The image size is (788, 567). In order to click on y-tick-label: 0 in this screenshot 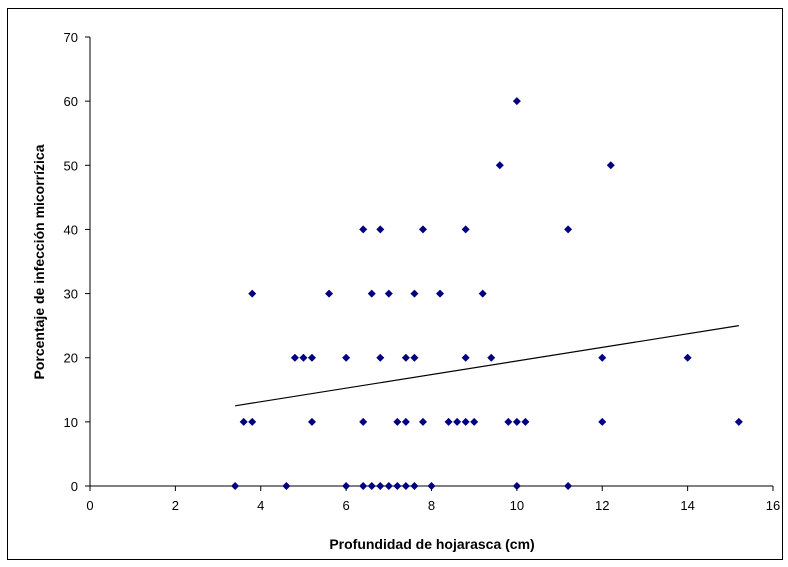, I will do `click(74, 486)`.